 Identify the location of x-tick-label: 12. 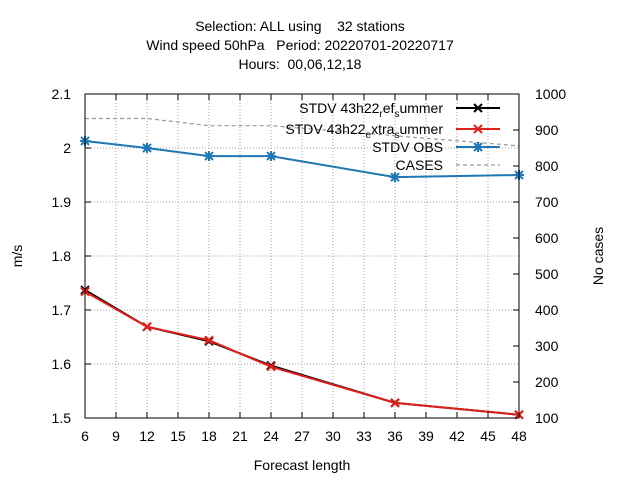
(147, 436).